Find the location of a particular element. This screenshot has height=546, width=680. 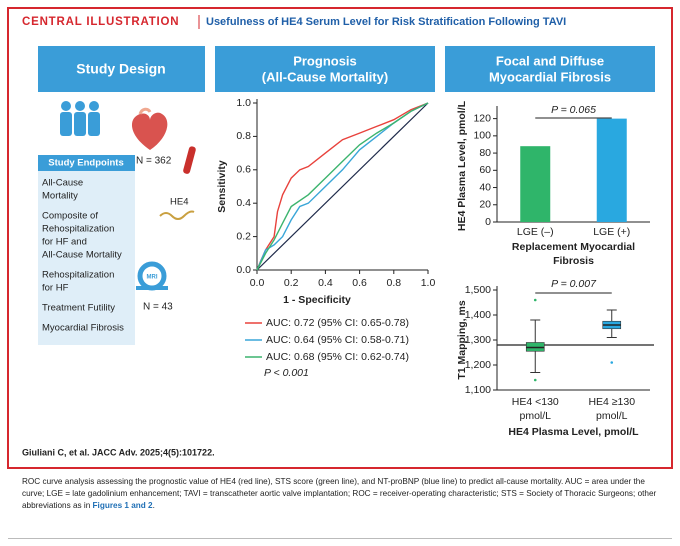

header-label: CENTRAL ILLUSTRATION is located at coordinates (100, 22).